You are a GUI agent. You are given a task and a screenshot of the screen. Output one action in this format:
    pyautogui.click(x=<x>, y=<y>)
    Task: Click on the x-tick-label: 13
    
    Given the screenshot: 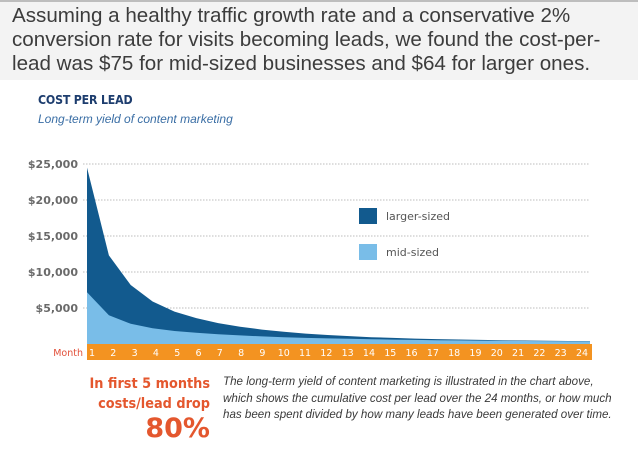 What is the action you would take?
    pyautogui.click(x=348, y=353)
    